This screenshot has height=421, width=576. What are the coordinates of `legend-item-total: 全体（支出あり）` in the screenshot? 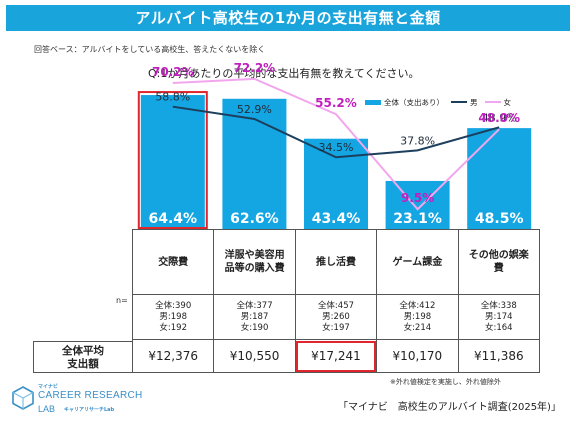 It's located at (404, 102).